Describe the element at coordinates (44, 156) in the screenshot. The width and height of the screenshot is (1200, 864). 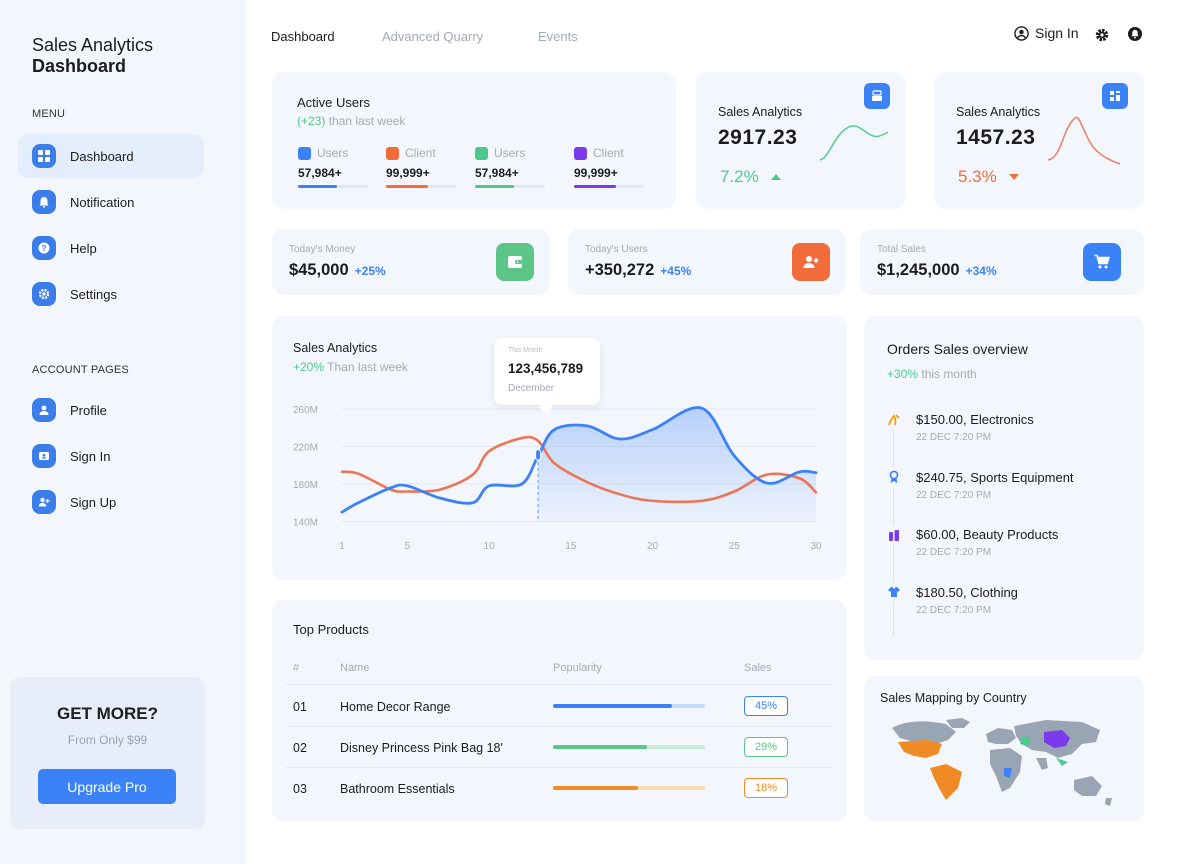
I see `grid-icon` at that location.